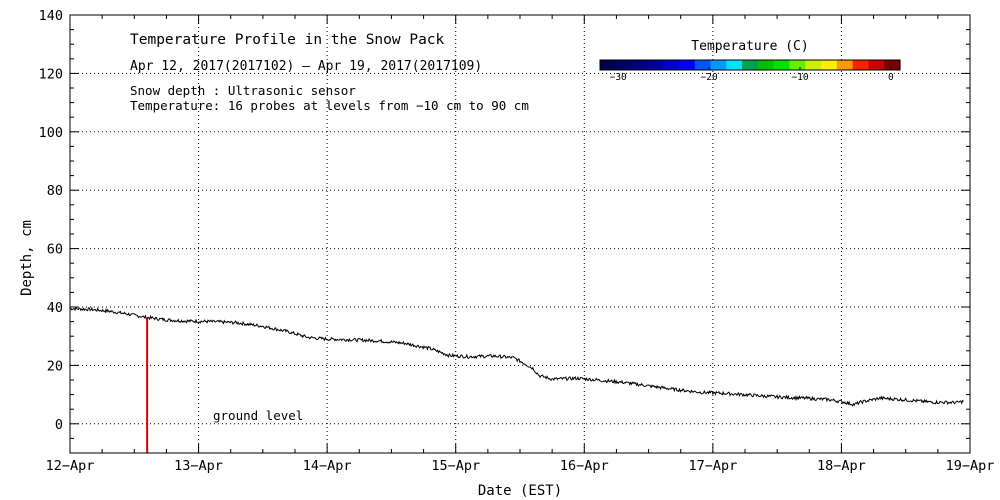  What do you see at coordinates (709, 77) in the screenshot?
I see `colorbar-tick-label: −20` at bounding box center [709, 77].